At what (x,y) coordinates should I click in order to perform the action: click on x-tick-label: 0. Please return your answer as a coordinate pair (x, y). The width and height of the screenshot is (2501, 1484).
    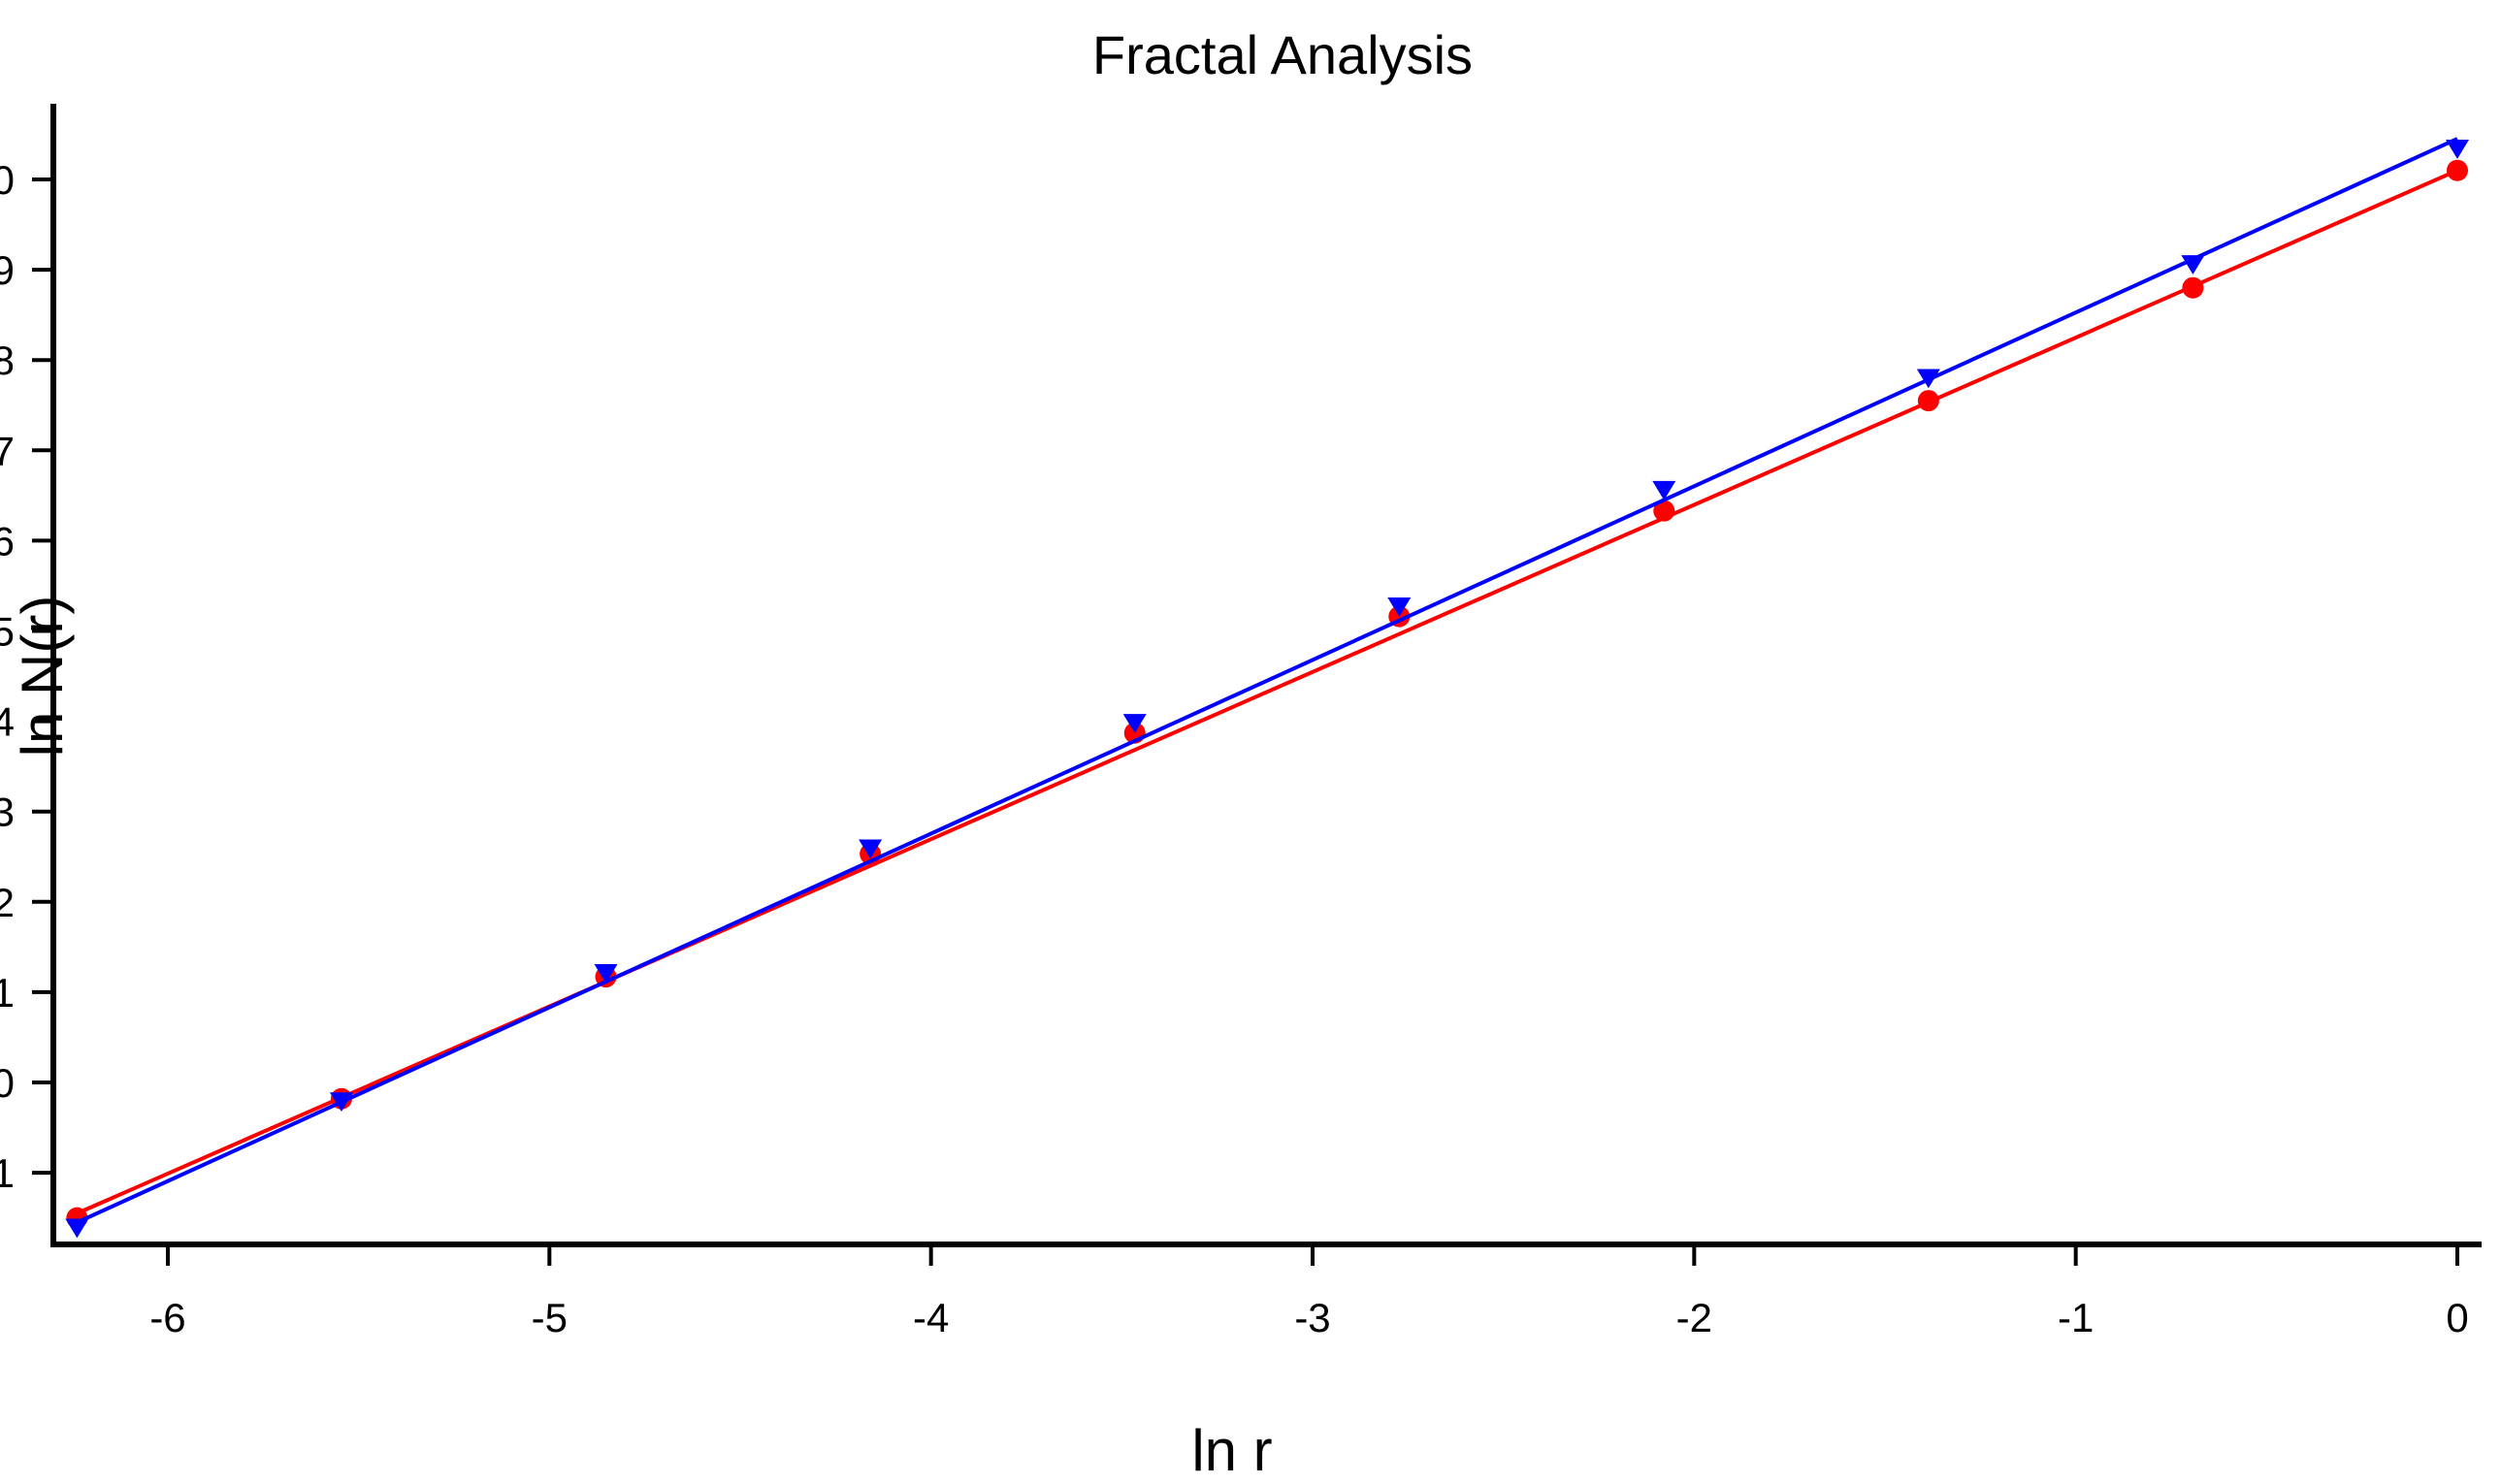
    Looking at the image, I should click on (2457, 1317).